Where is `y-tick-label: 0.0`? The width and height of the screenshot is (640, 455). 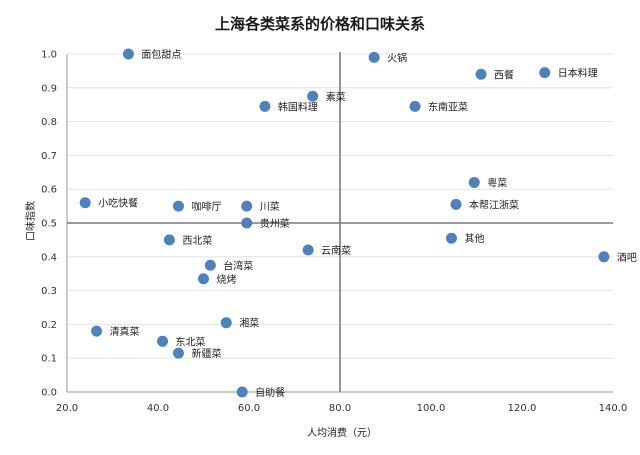
y-tick-label: 0.0 is located at coordinates (49, 393).